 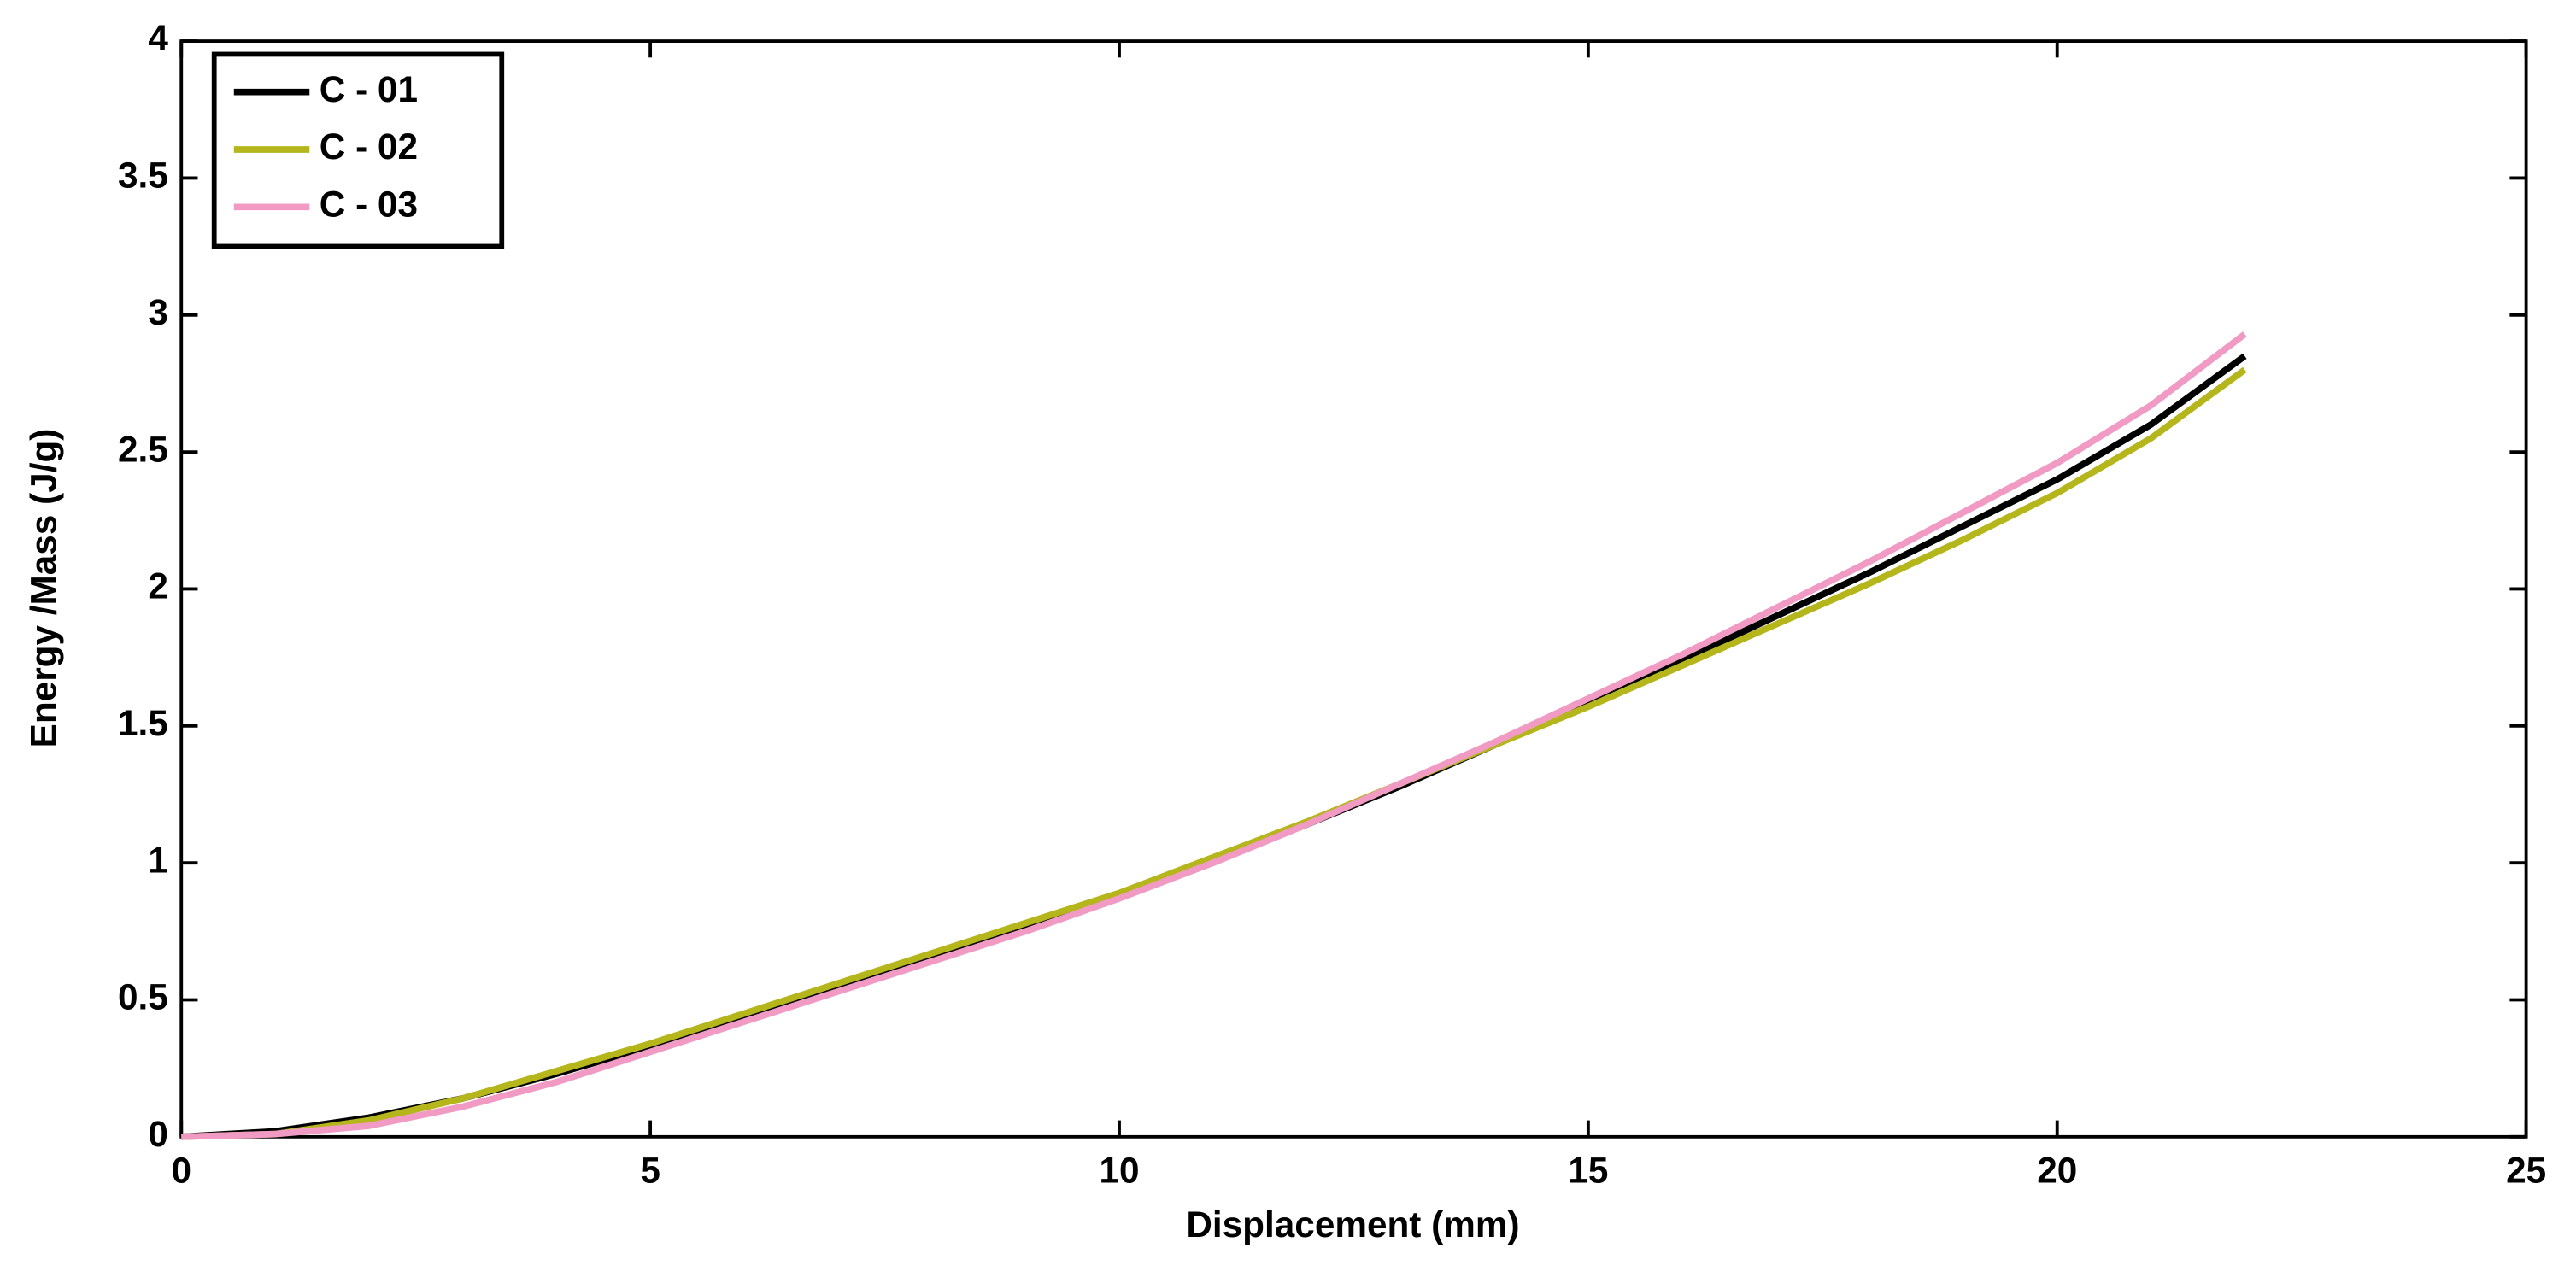 What do you see at coordinates (143, 175) in the screenshot?
I see `y-tick-label: 3.5` at bounding box center [143, 175].